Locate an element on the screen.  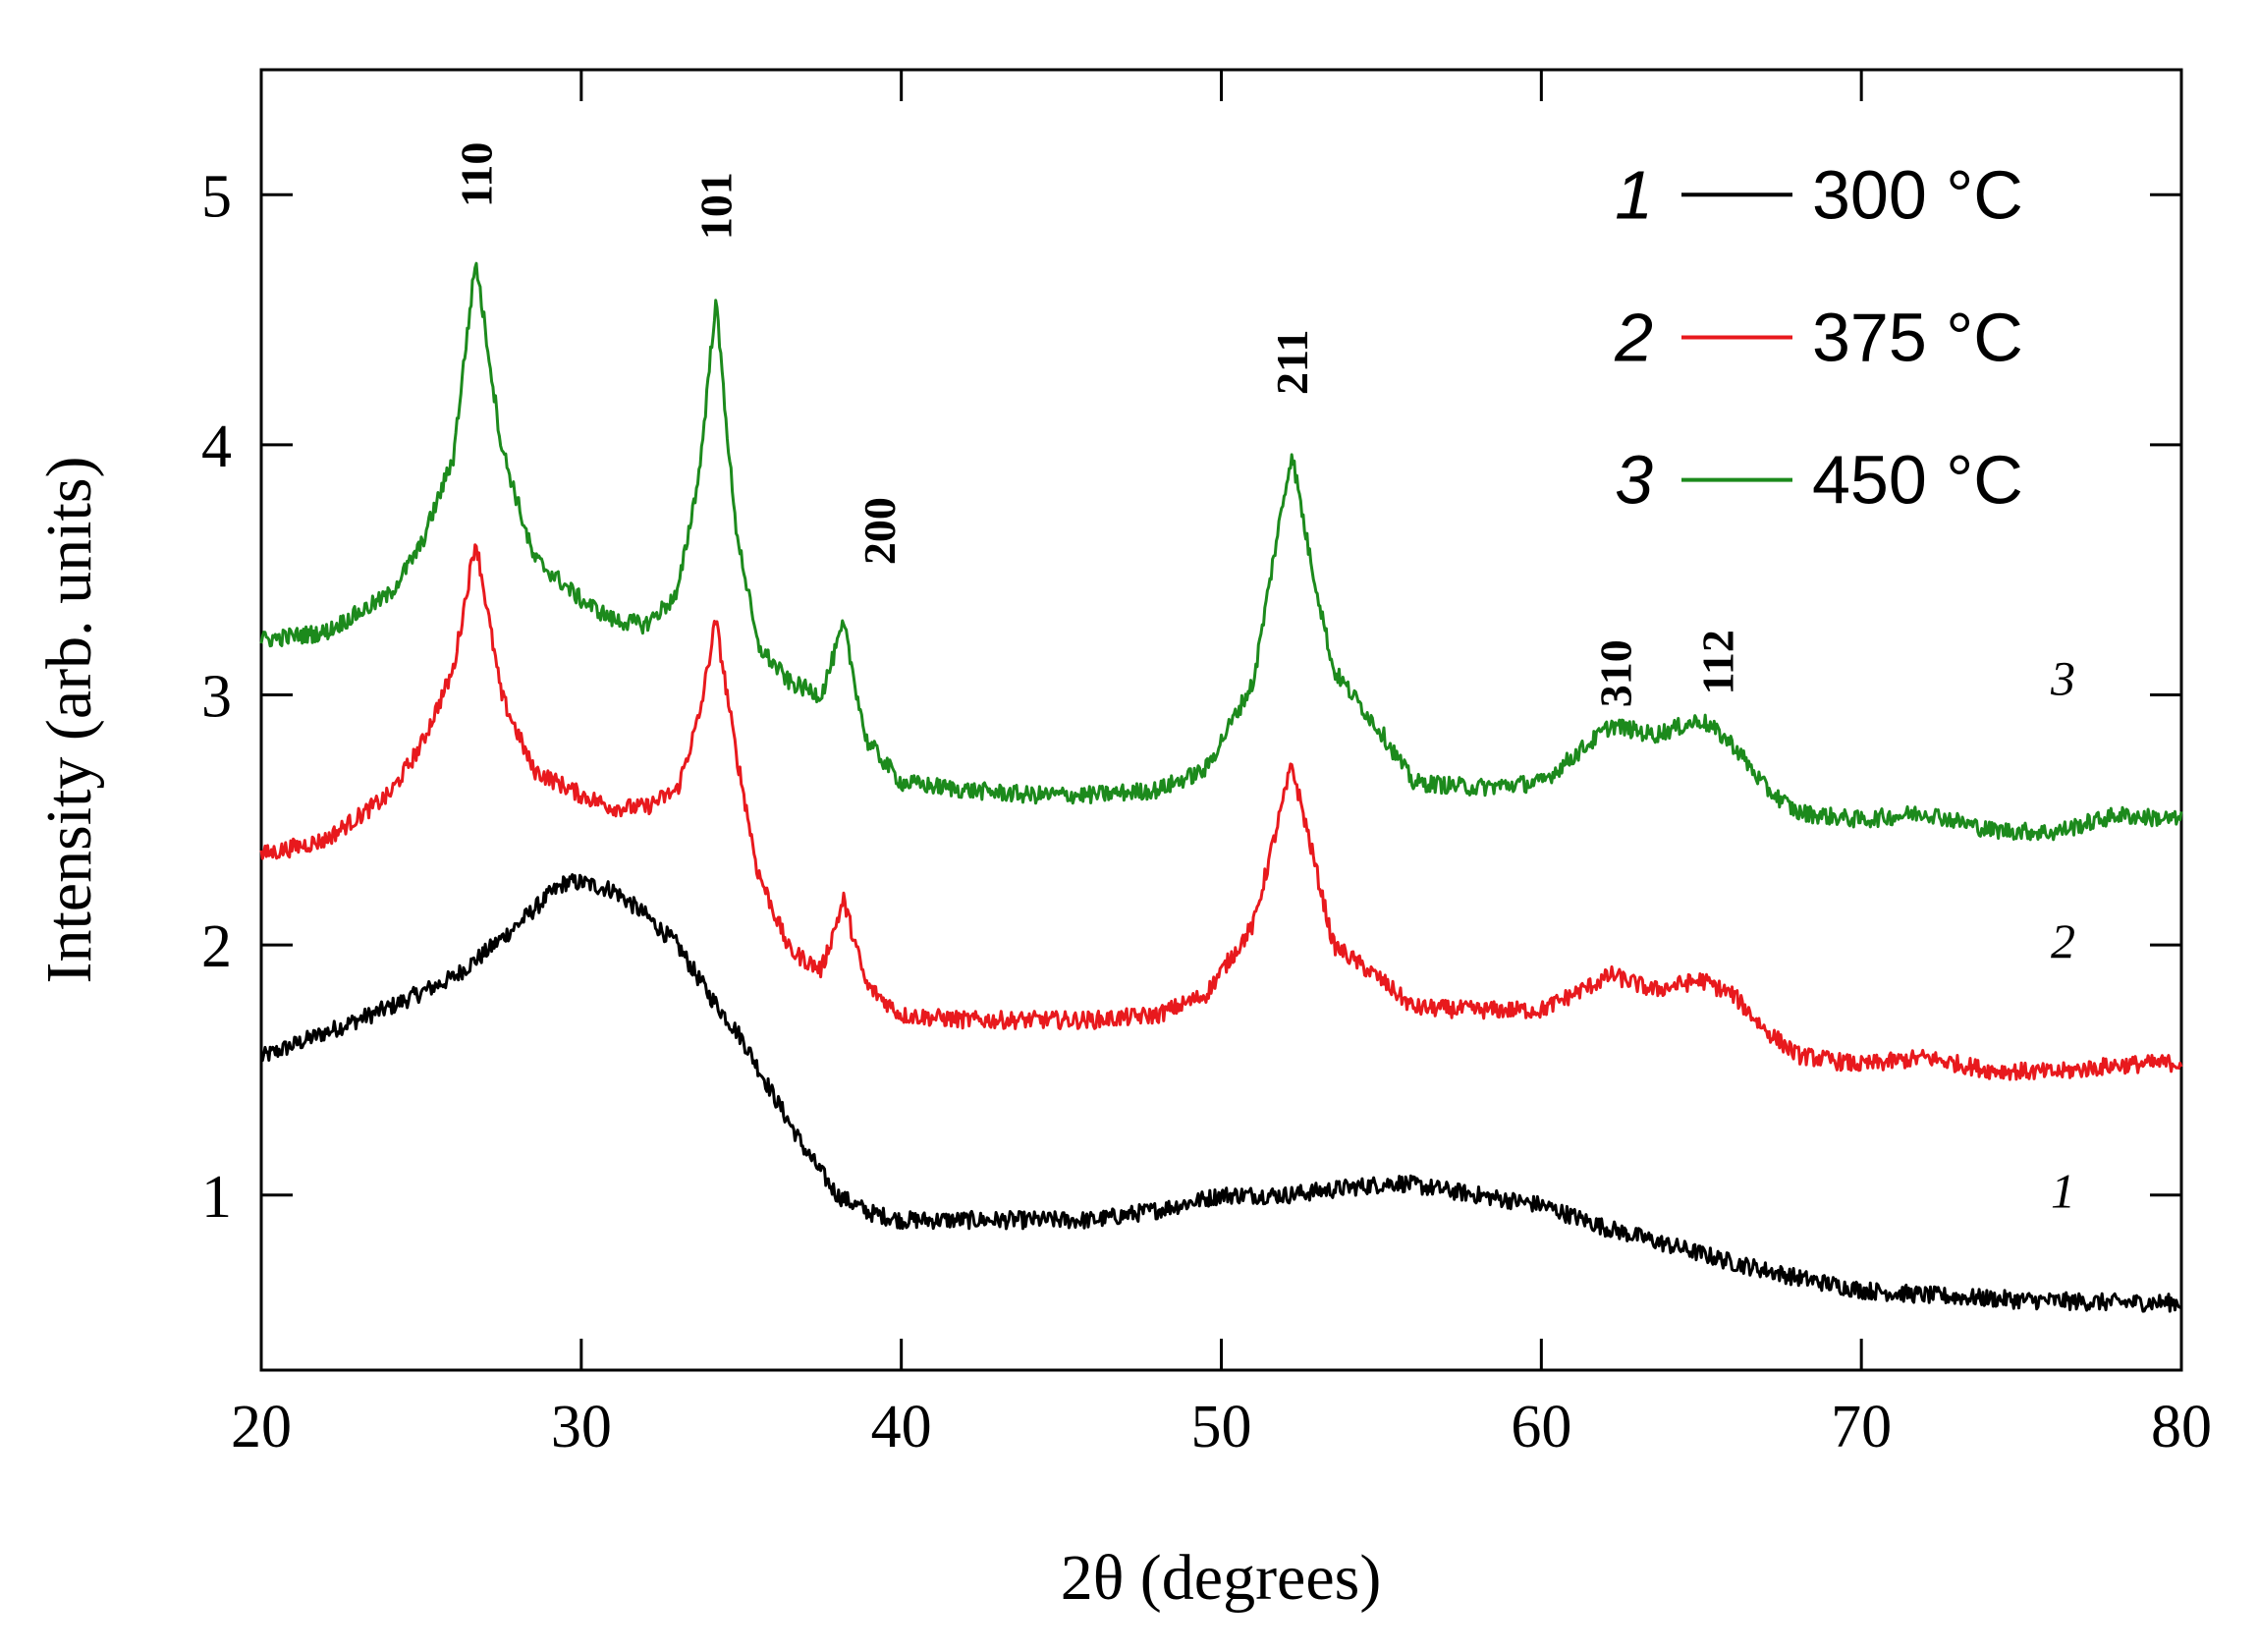
curve-number-label: 2 is located at coordinates (2063, 940).